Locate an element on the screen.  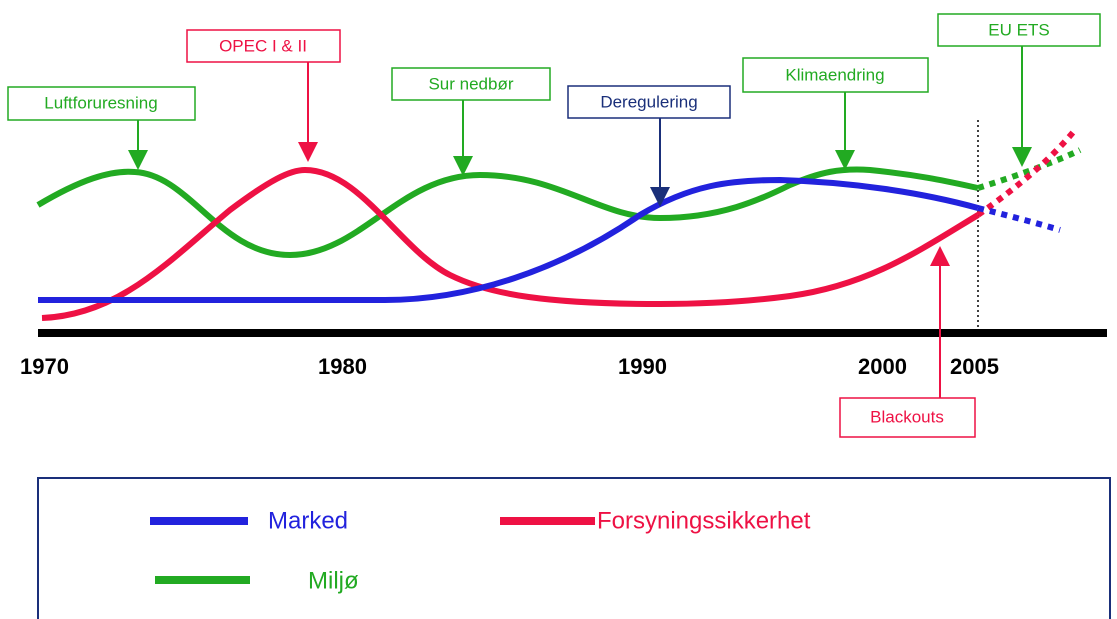
legend-label: Miljø is located at coordinates (333, 580).